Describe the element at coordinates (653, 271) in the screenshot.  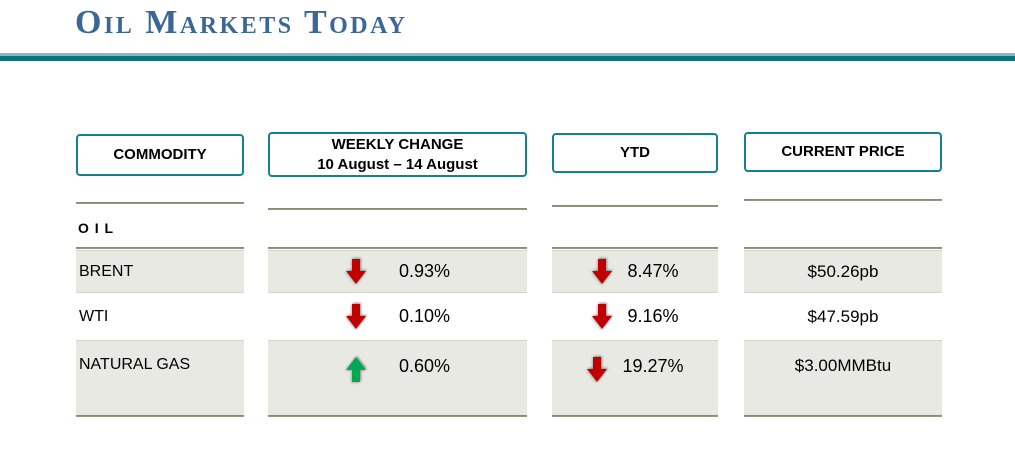
I see `ytd-value: 8.47%` at that location.